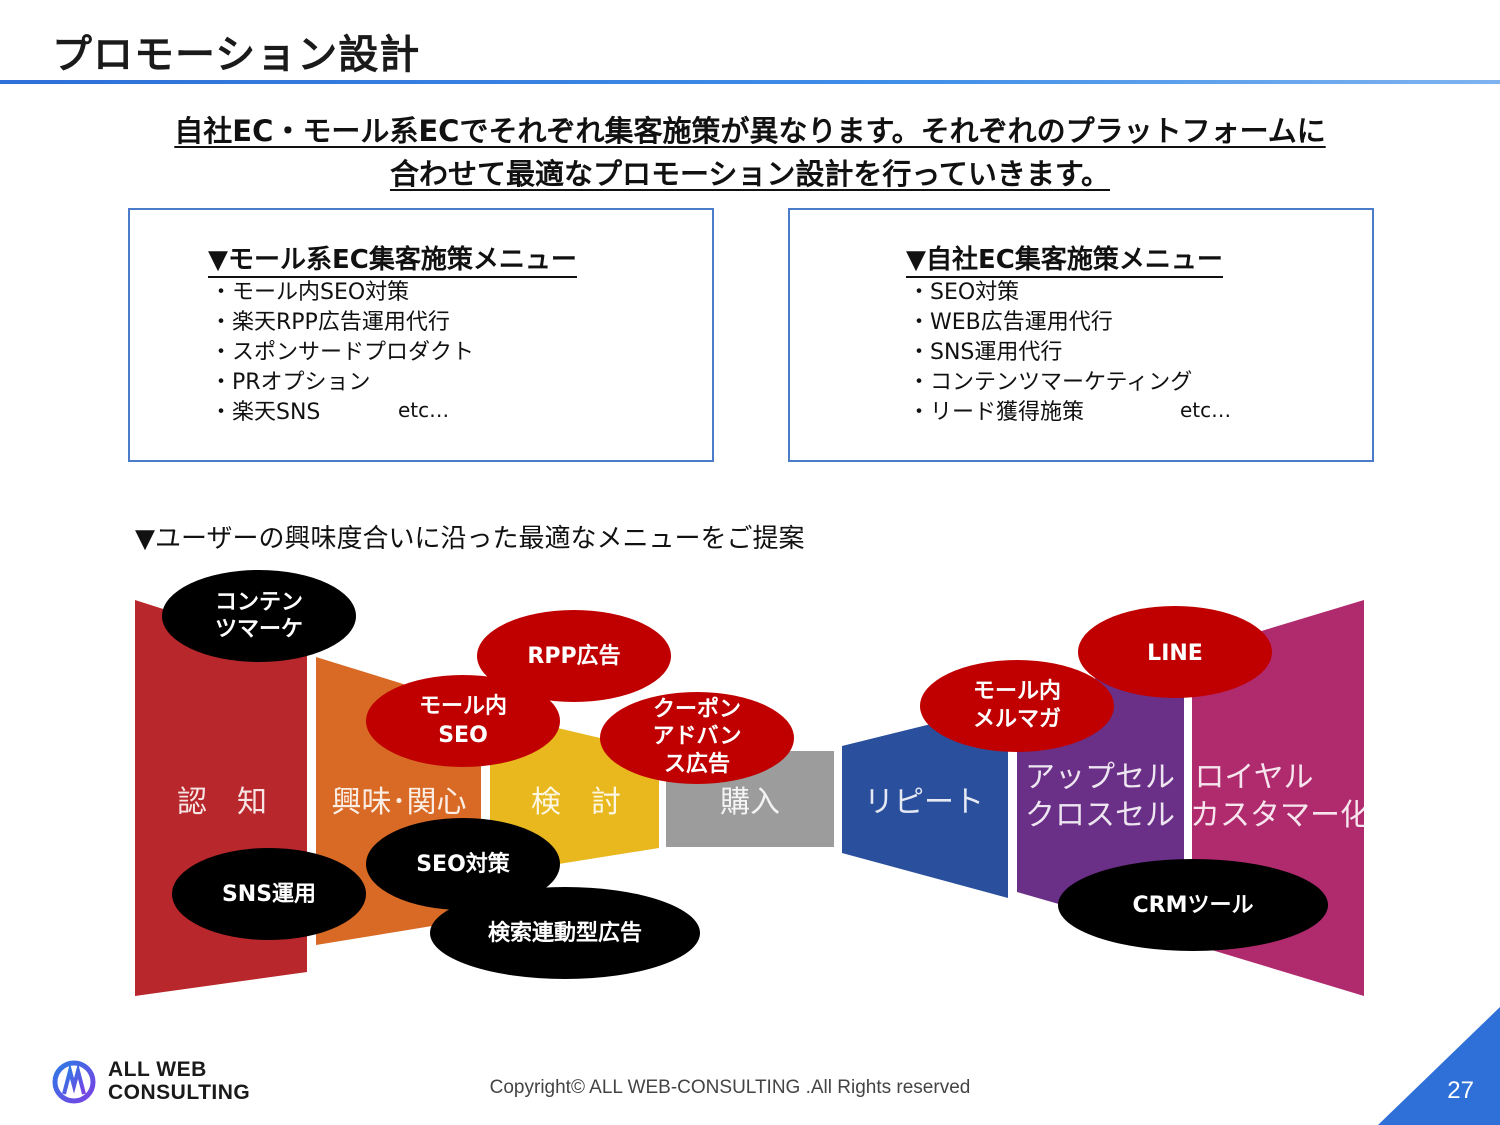 This screenshot has width=1500, height=1125. What do you see at coordinates (1064, 261) in the screenshot?
I see `own-menu-heading: ▼自社EC集客施策メニュー` at bounding box center [1064, 261].